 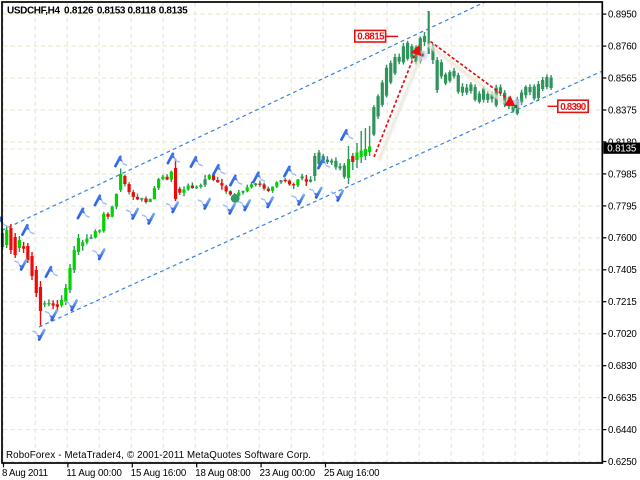 I want to click on svg-text: 0.7600, so click(x=622, y=238).